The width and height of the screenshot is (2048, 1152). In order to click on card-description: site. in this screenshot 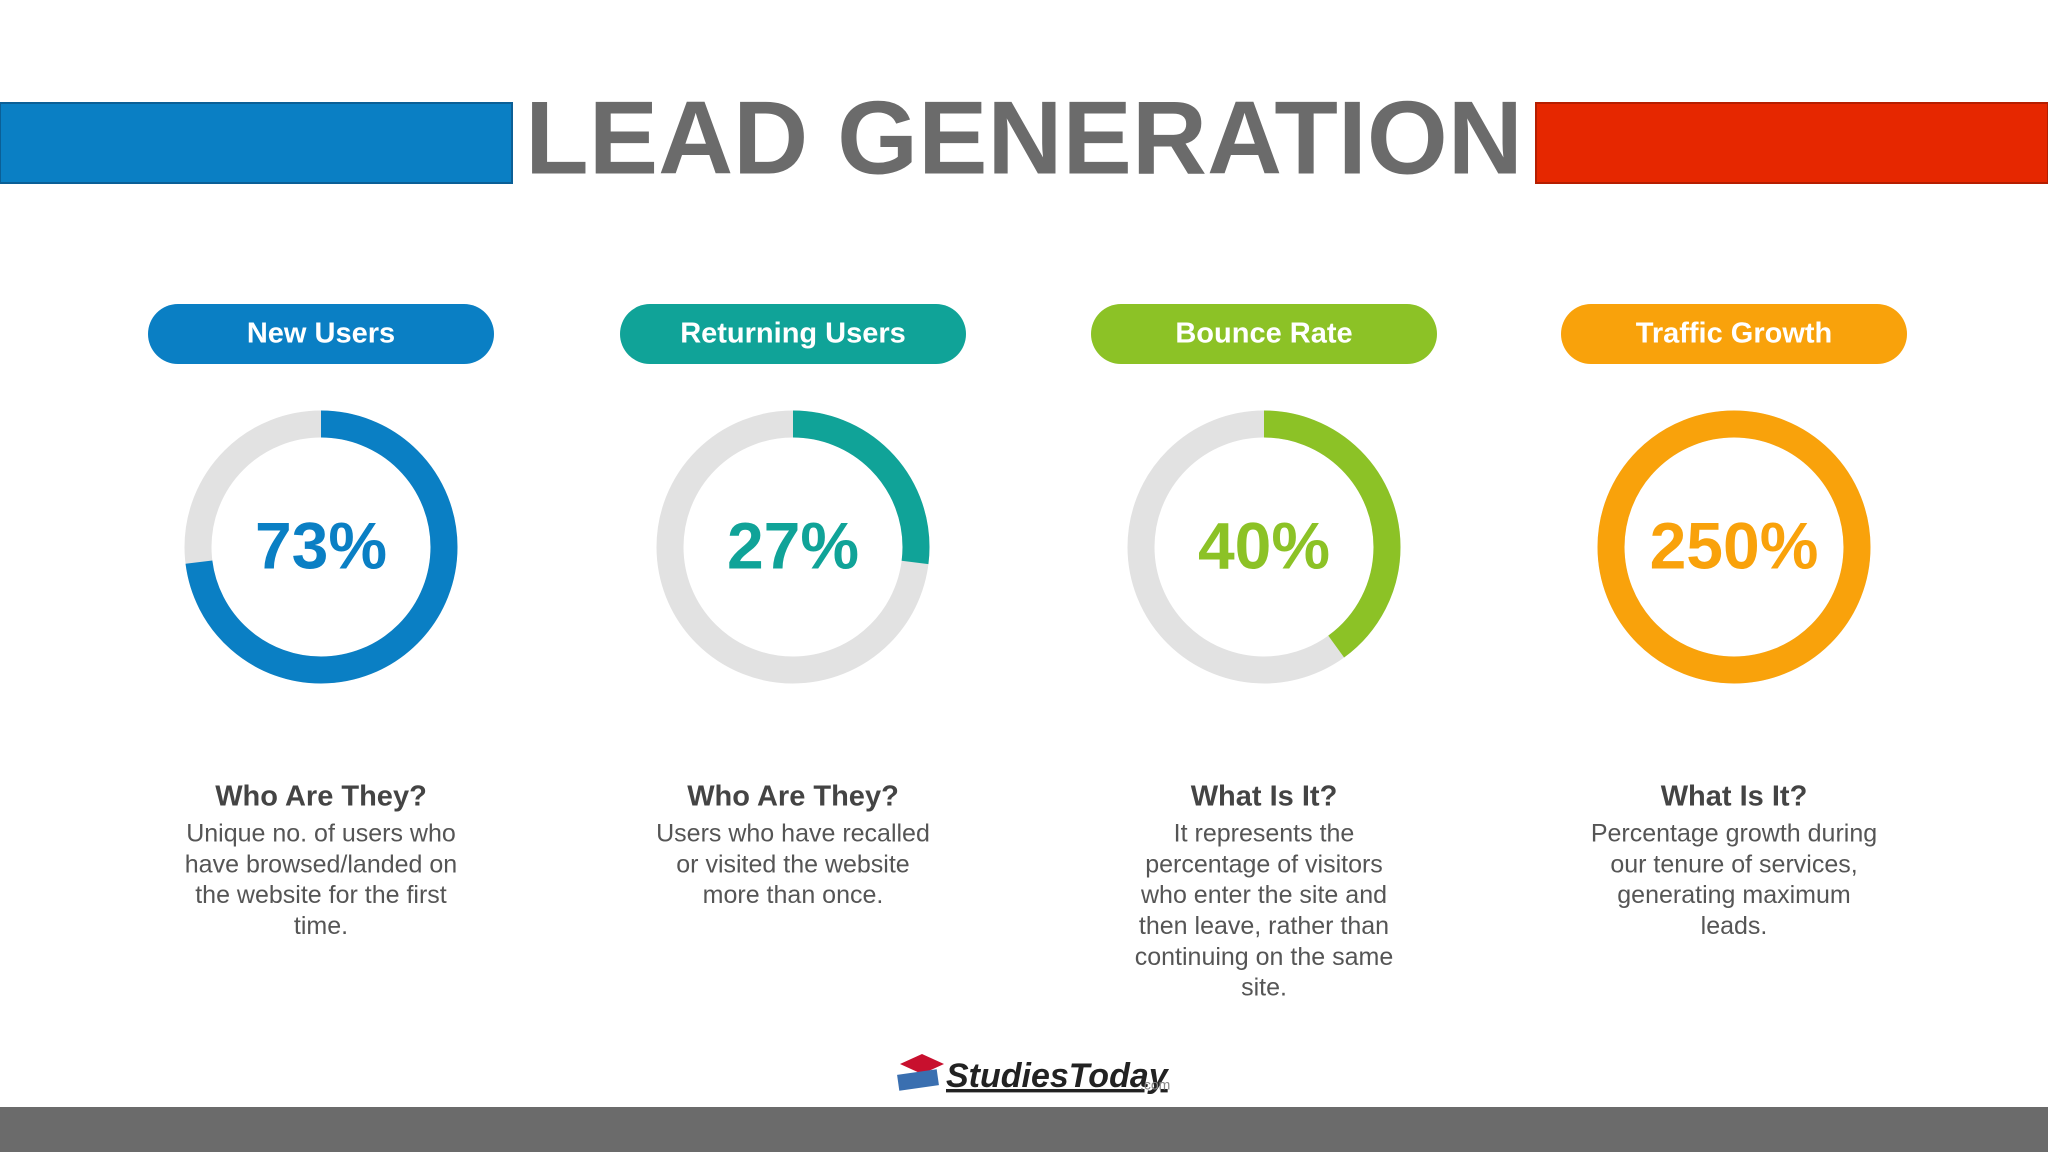, I will do `click(1264, 988)`.